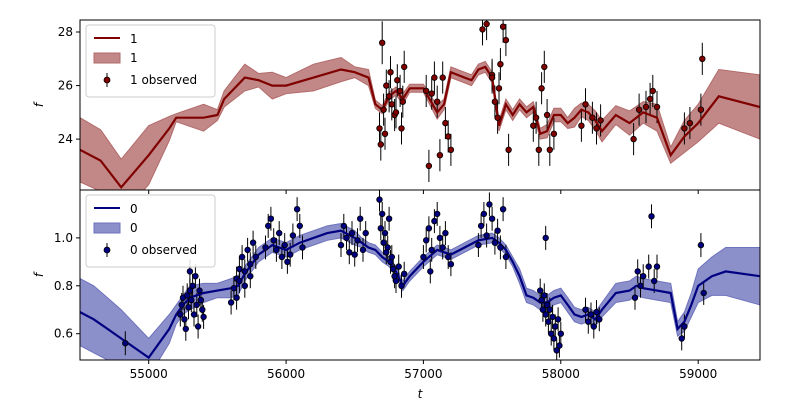  What do you see at coordinates (107, 228) in the screenshot?
I see `legend-band-marker` at bounding box center [107, 228].